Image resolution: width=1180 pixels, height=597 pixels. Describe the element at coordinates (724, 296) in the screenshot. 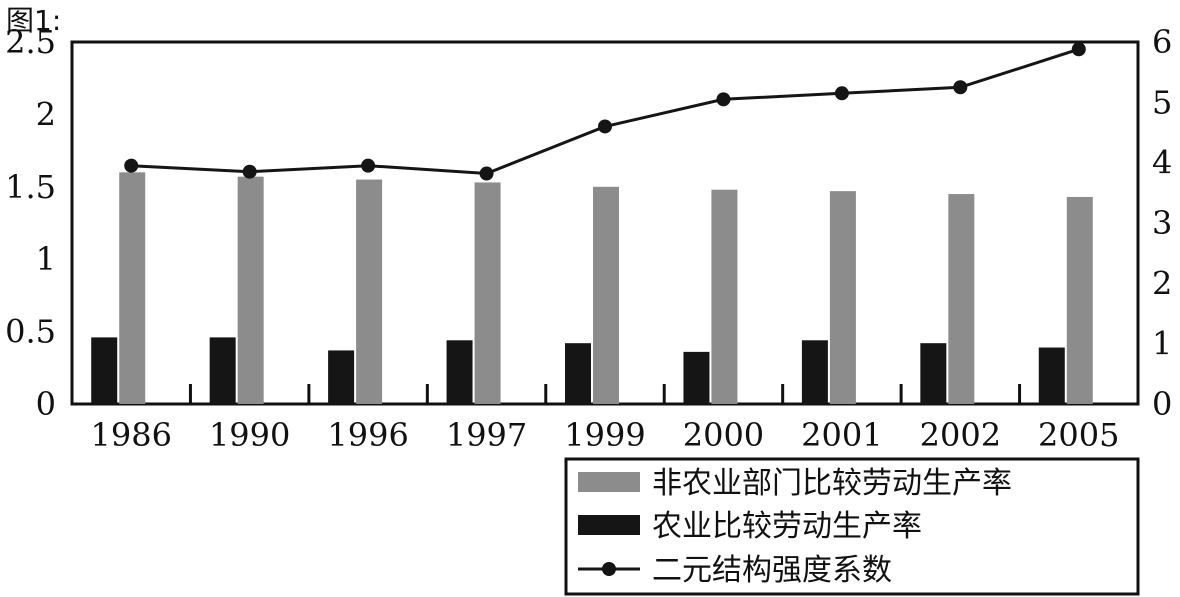

I see `bar-nonagri-2000` at that location.